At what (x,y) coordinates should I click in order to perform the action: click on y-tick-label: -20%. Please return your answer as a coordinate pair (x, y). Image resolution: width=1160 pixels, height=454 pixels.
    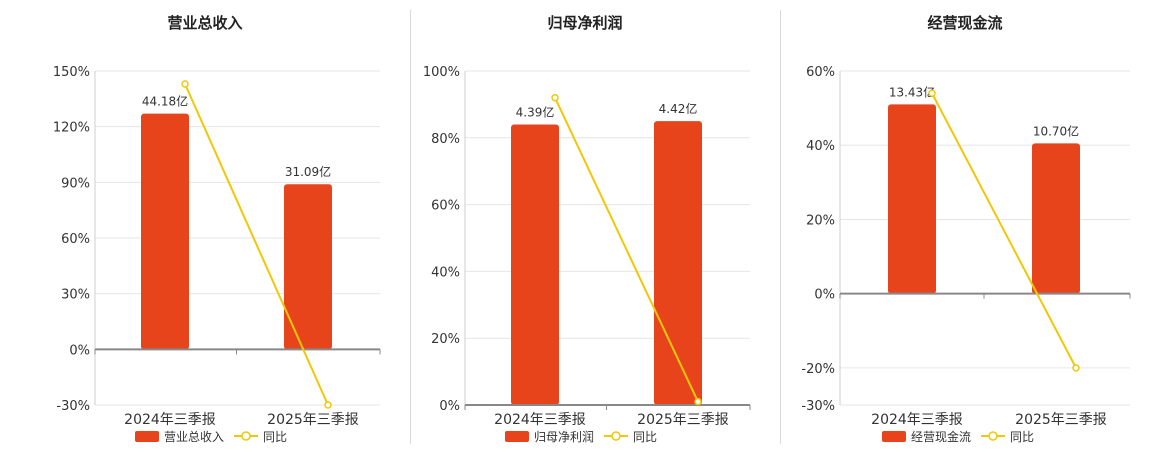
    Looking at the image, I should click on (818, 369).